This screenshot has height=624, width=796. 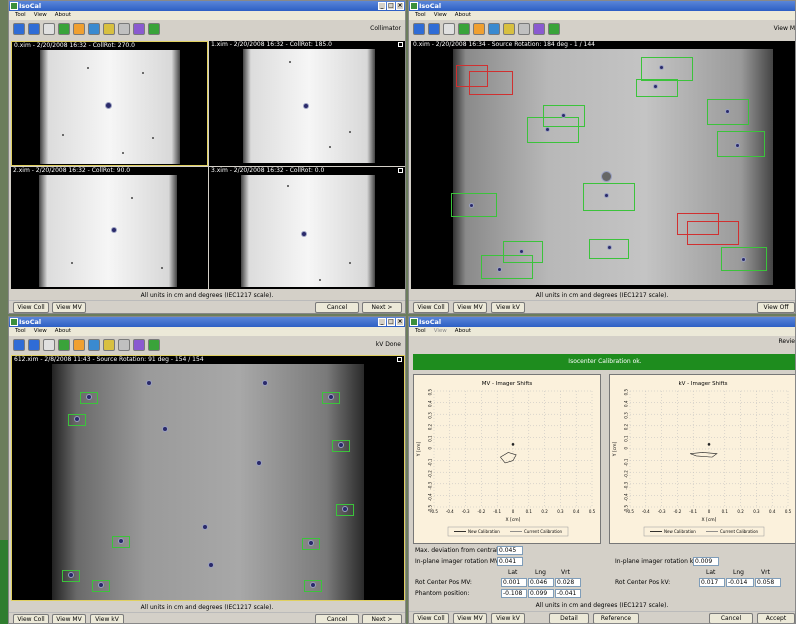 What do you see at coordinates (616, 618) in the screenshot?
I see `reference-button: Reference` at bounding box center [616, 618].